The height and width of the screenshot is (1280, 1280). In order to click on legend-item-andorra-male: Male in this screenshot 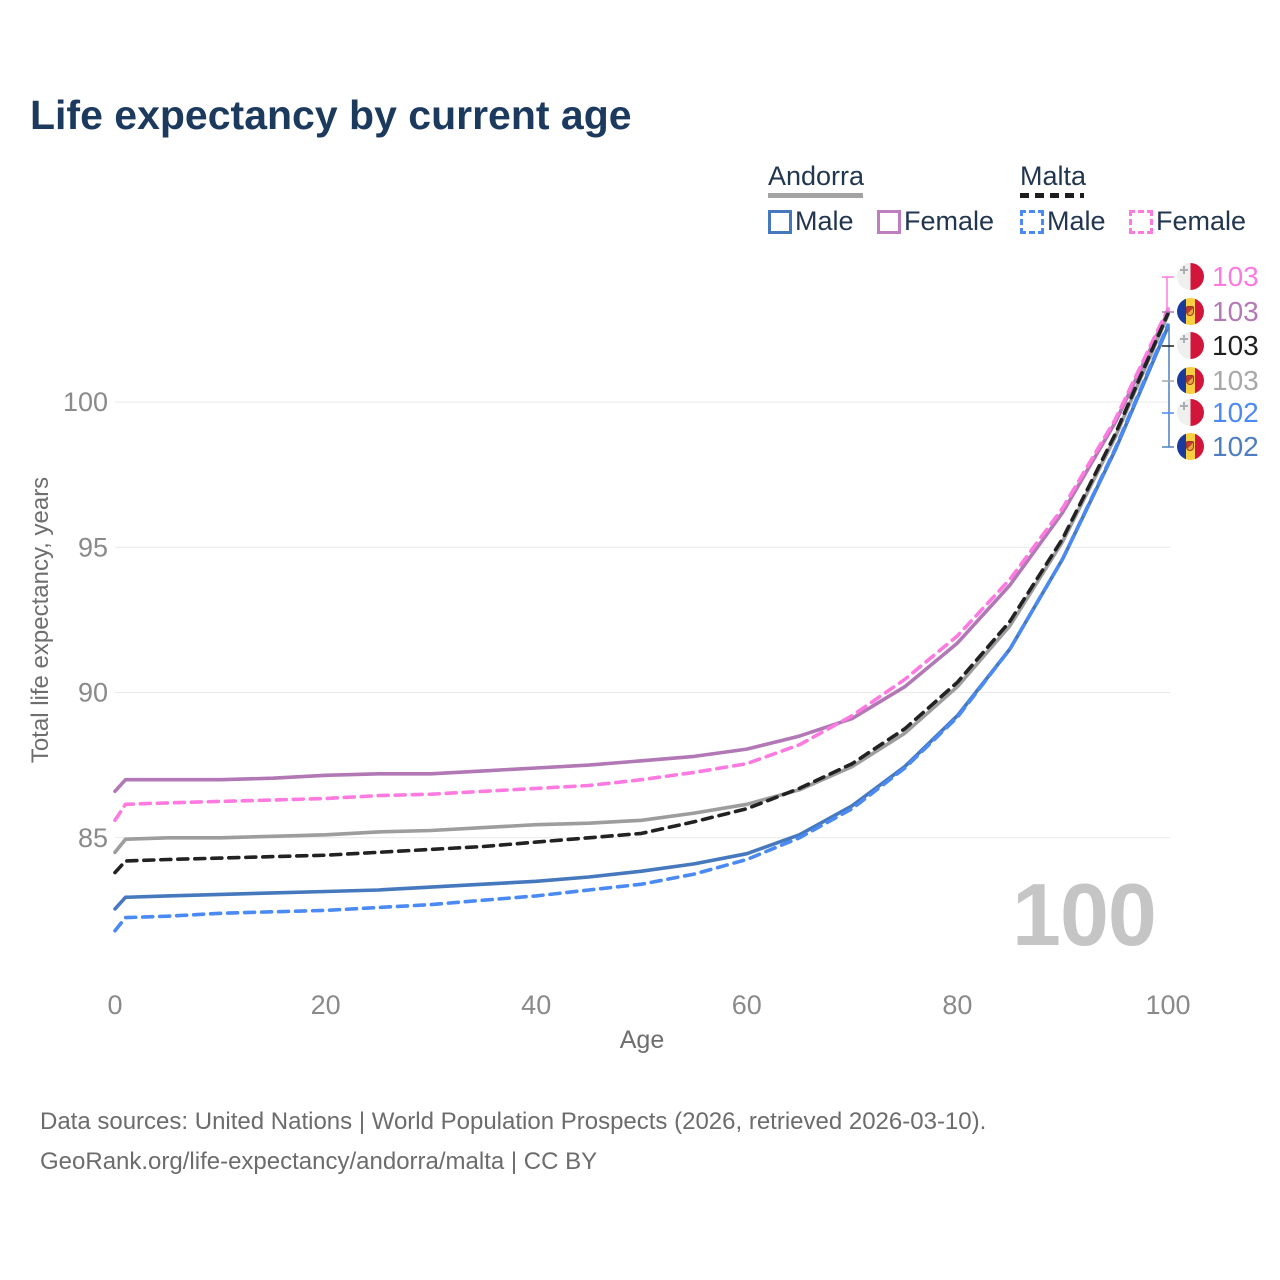, I will do `click(811, 221)`.